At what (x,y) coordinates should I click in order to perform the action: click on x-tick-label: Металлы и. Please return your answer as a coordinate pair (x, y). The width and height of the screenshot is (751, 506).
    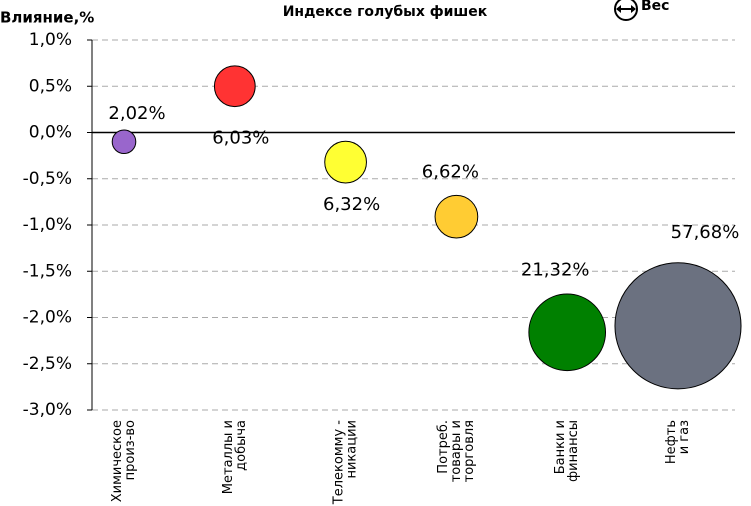
    Looking at the image, I should click on (228, 457).